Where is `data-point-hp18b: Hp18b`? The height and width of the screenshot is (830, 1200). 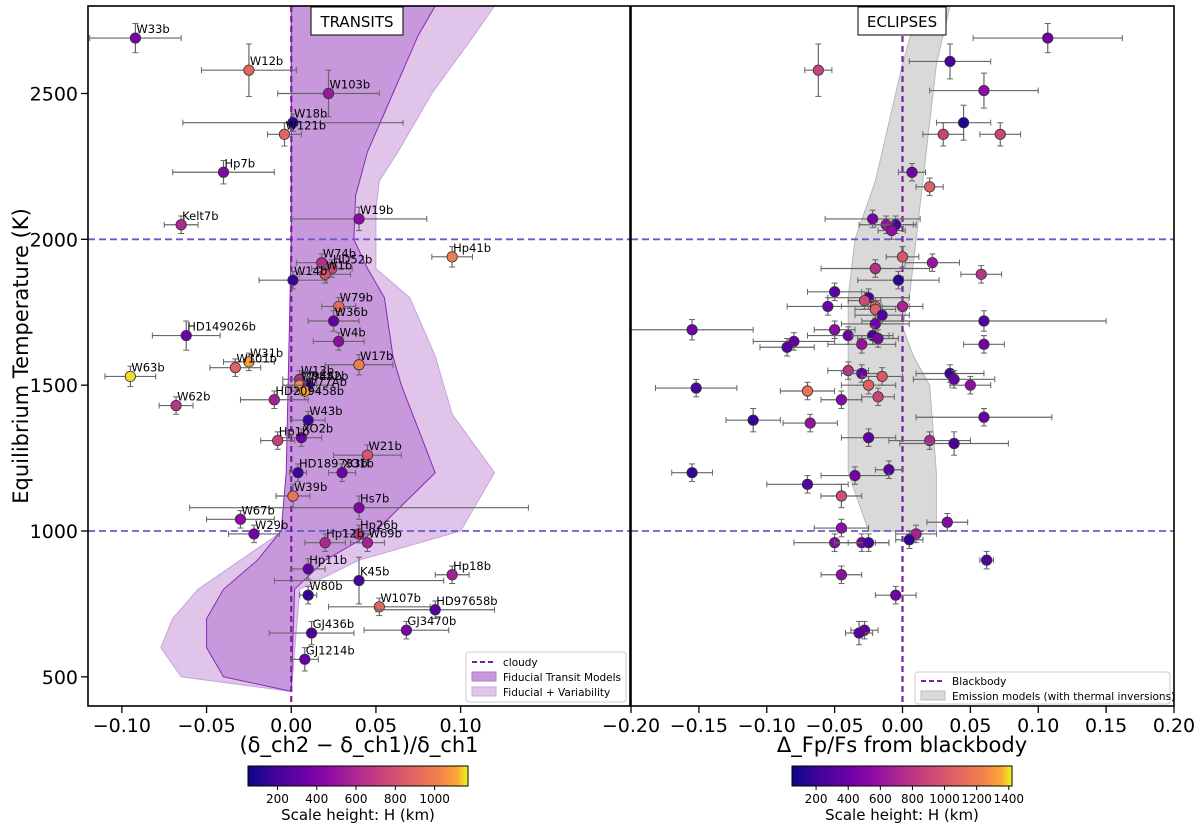 data-point-hp18b: Hp18b is located at coordinates (462, 571).